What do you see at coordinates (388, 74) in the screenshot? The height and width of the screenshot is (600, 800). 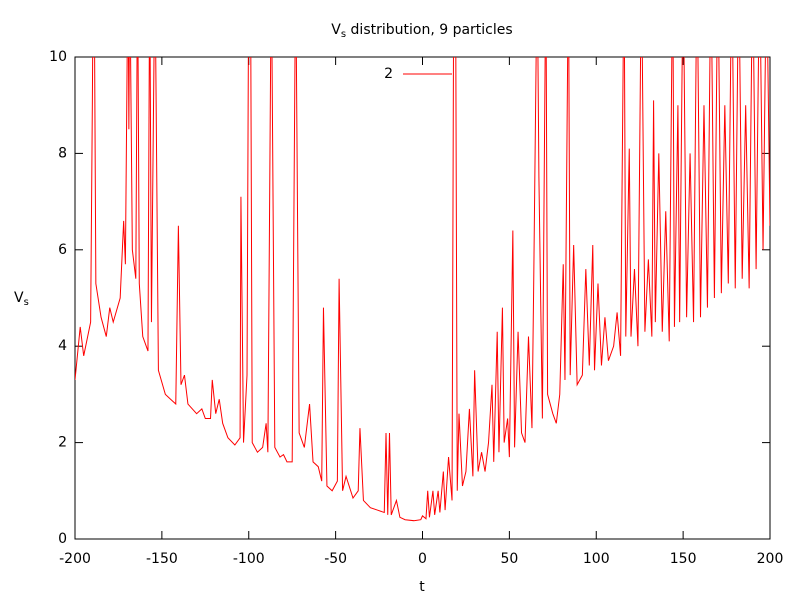 I see `legend-label: 2` at bounding box center [388, 74].